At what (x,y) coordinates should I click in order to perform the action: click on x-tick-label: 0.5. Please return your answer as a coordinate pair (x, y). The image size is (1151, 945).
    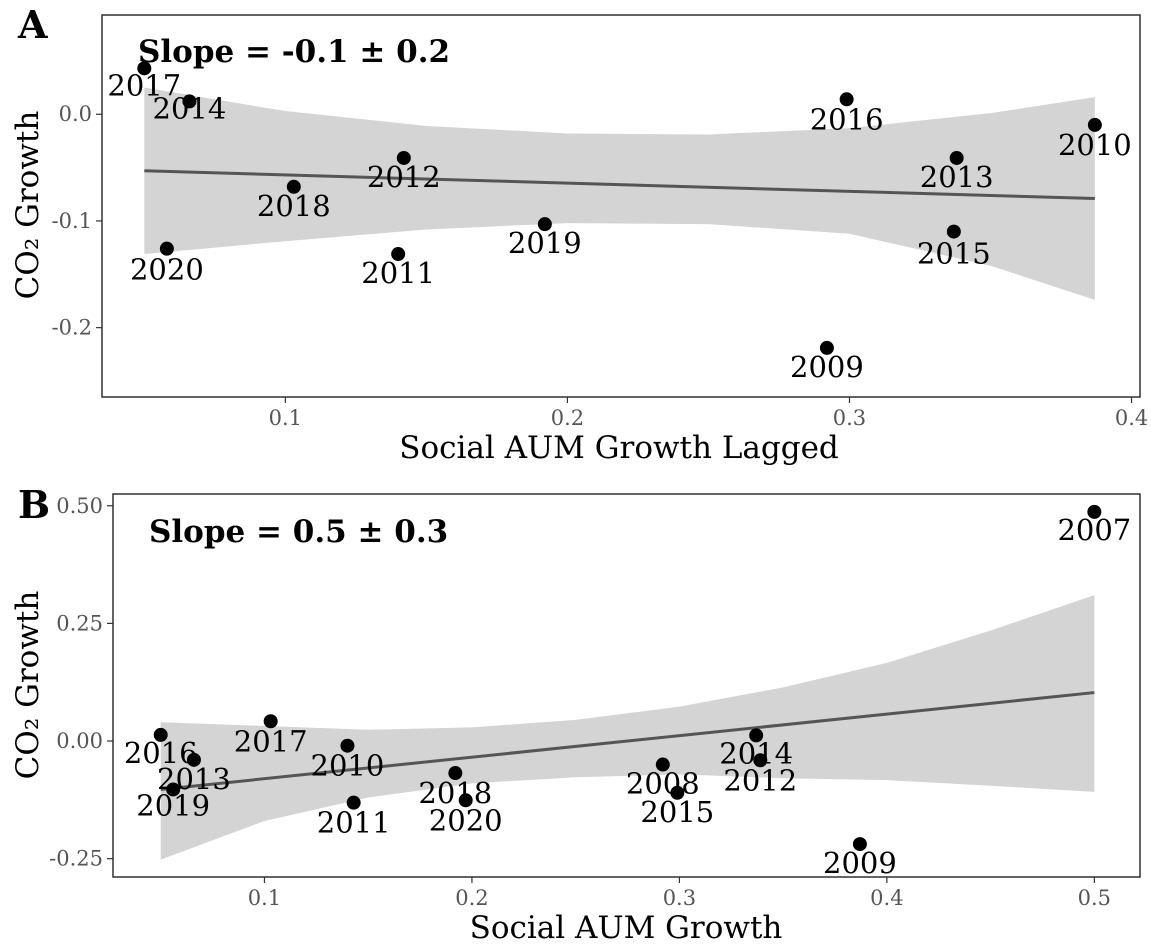
    Looking at the image, I should click on (1094, 898).